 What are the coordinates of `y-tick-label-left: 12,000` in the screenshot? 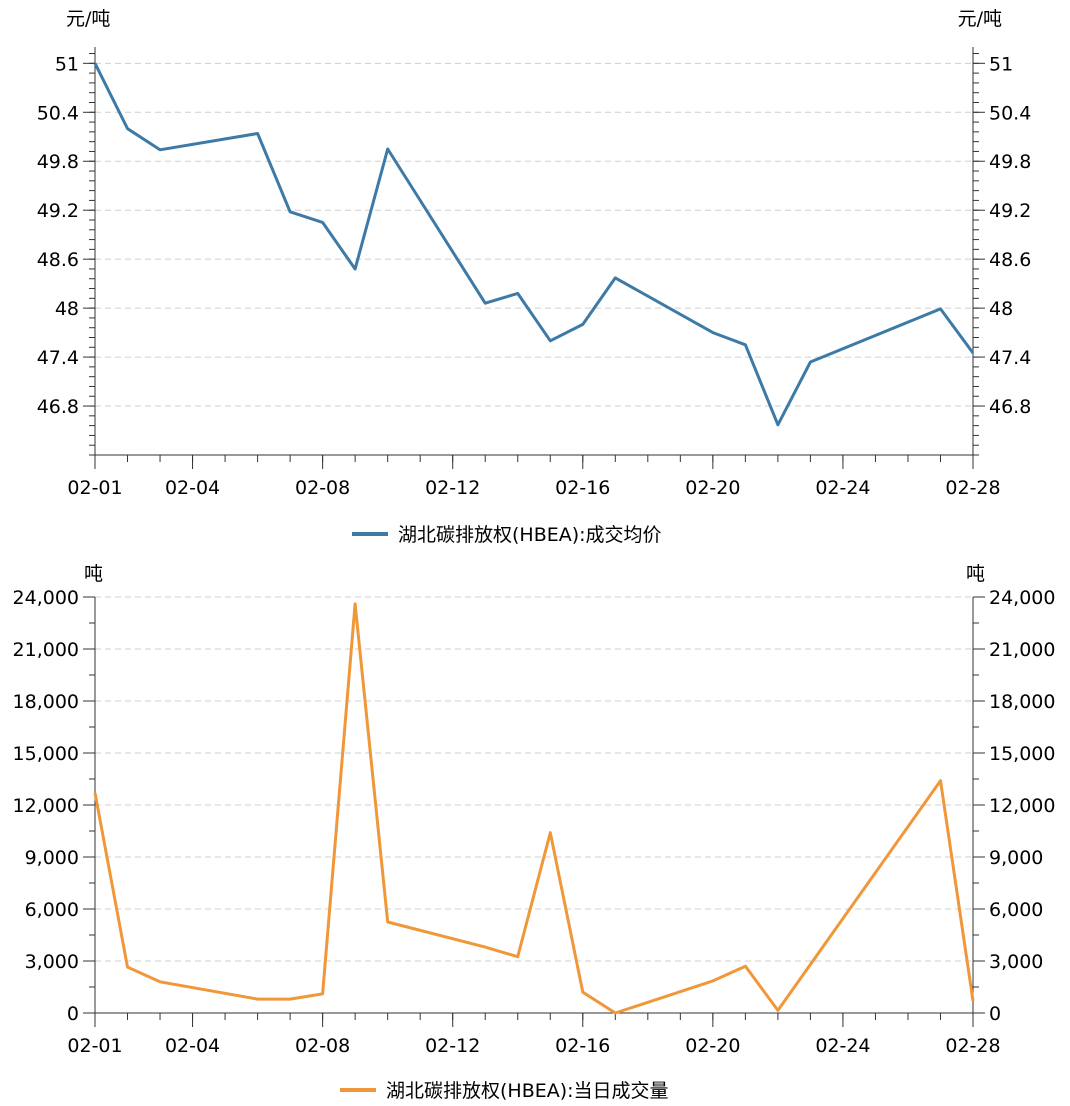 It's located at (46, 806).